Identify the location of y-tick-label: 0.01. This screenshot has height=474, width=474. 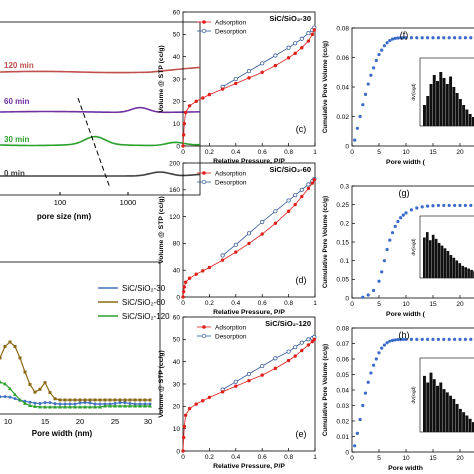
(342, 437).